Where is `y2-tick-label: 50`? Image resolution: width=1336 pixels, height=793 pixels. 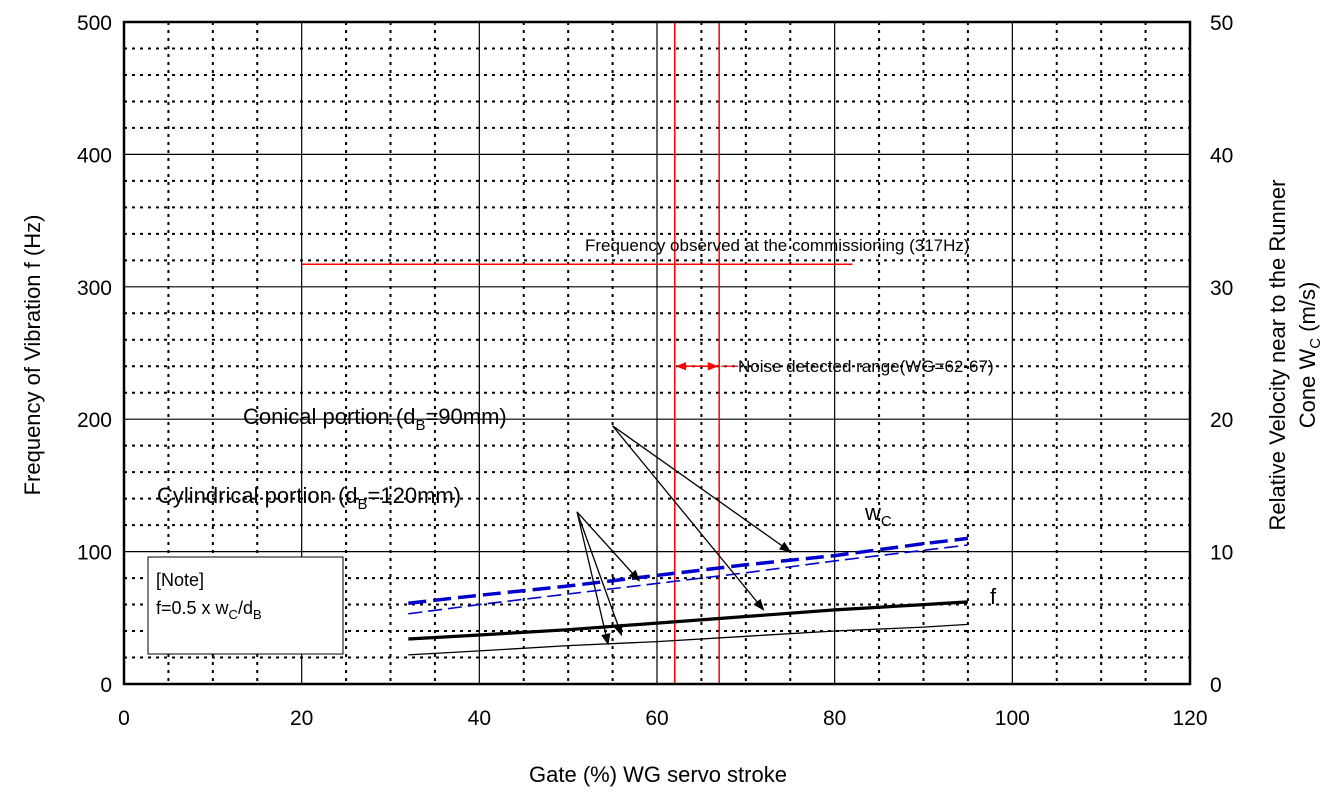
y2-tick-label: 50 is located at coordinates (1221, 23).